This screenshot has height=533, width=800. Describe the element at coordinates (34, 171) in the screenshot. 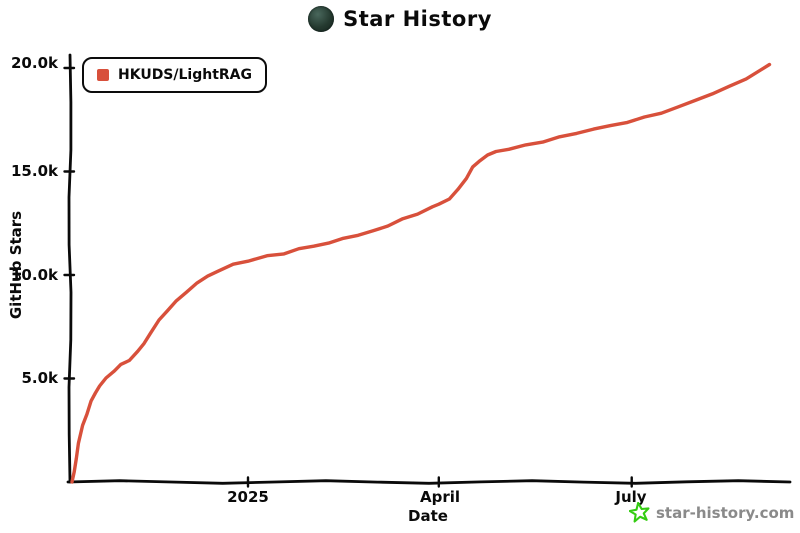

I see `y-tick-label-15k: 15.0k` at that location.